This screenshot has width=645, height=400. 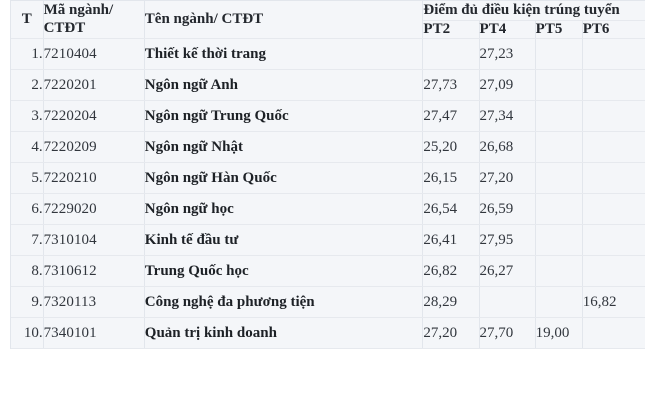 What do you see at coordinates (507, 85) in the screenshot?
I see `cell-score-pt4: 27,09` at bounding box center [507, 85].